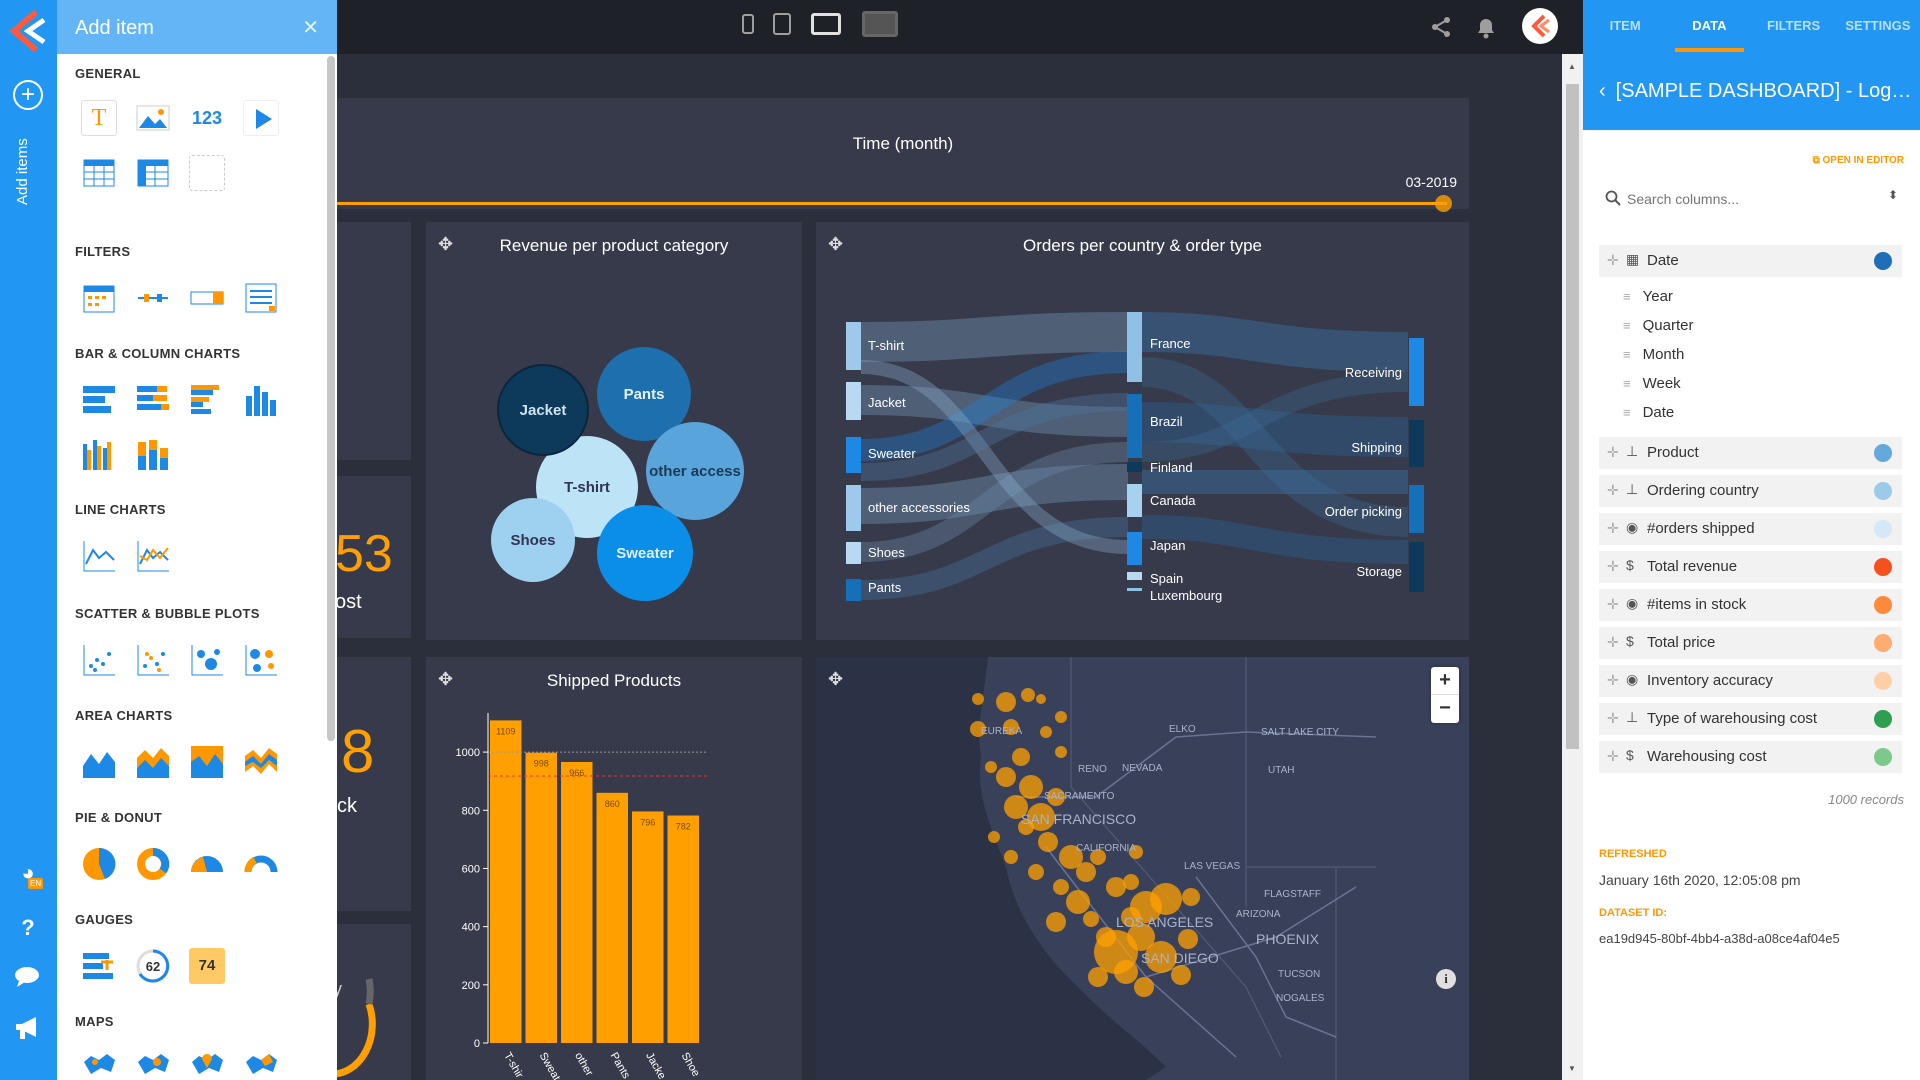 The height and width of the screenshot is (1080, 1920). Describe the element at coordinates (1572, 1068) in the screenshot. I see `scroll-down-icon: ▼` at that location.